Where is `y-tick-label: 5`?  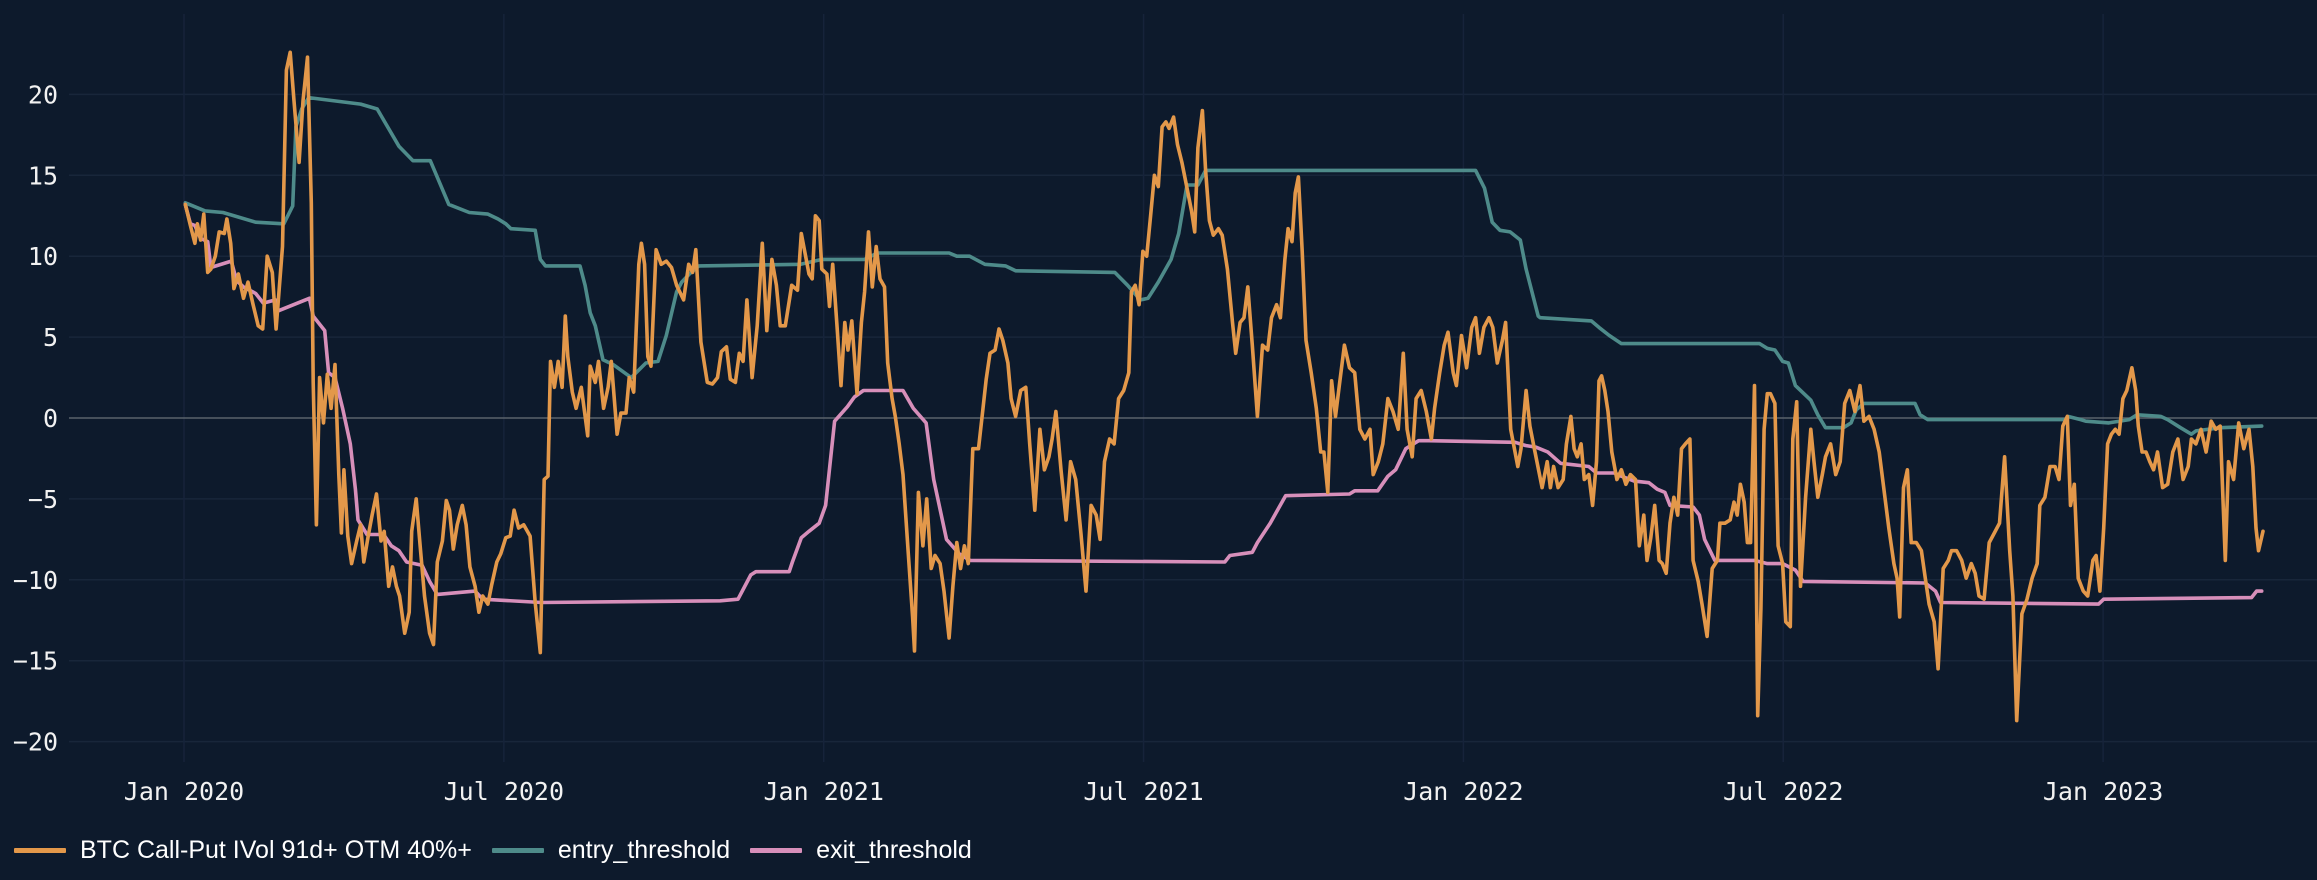 y-tick-label: 5 is located at coordinates (50, 337).